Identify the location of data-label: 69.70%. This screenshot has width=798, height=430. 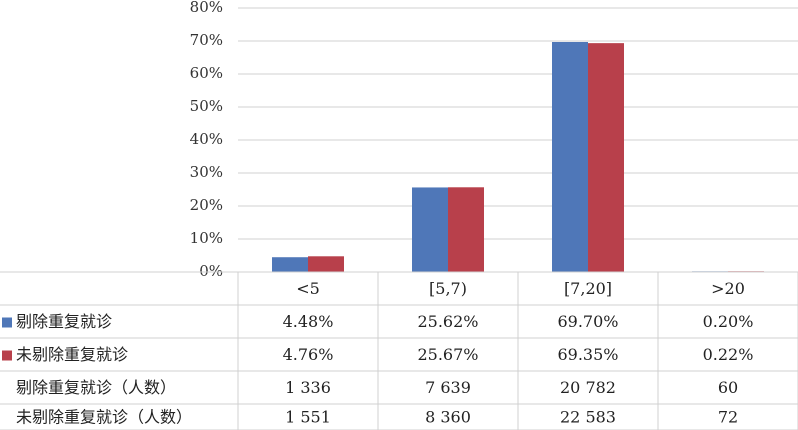
(587, 321).